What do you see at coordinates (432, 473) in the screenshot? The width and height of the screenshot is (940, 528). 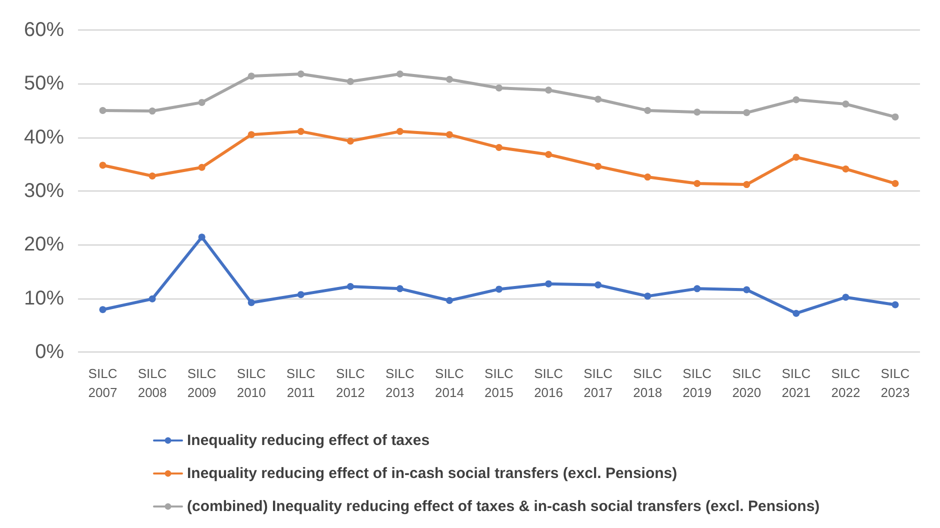 I see `legend-label: Inequality reducing effect of in-cash social transfers (excl. Pensions)` at bounding box center [432, 473].